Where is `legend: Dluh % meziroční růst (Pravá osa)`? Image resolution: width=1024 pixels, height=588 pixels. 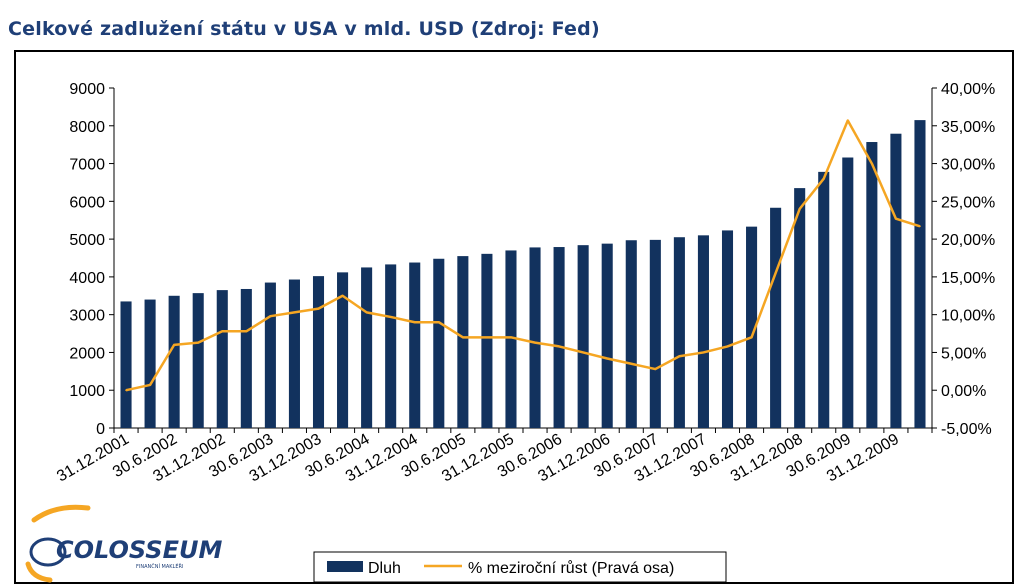 legend: Dluh % meziroční růst (Pravá osa) is located at coordinates (520, 567).